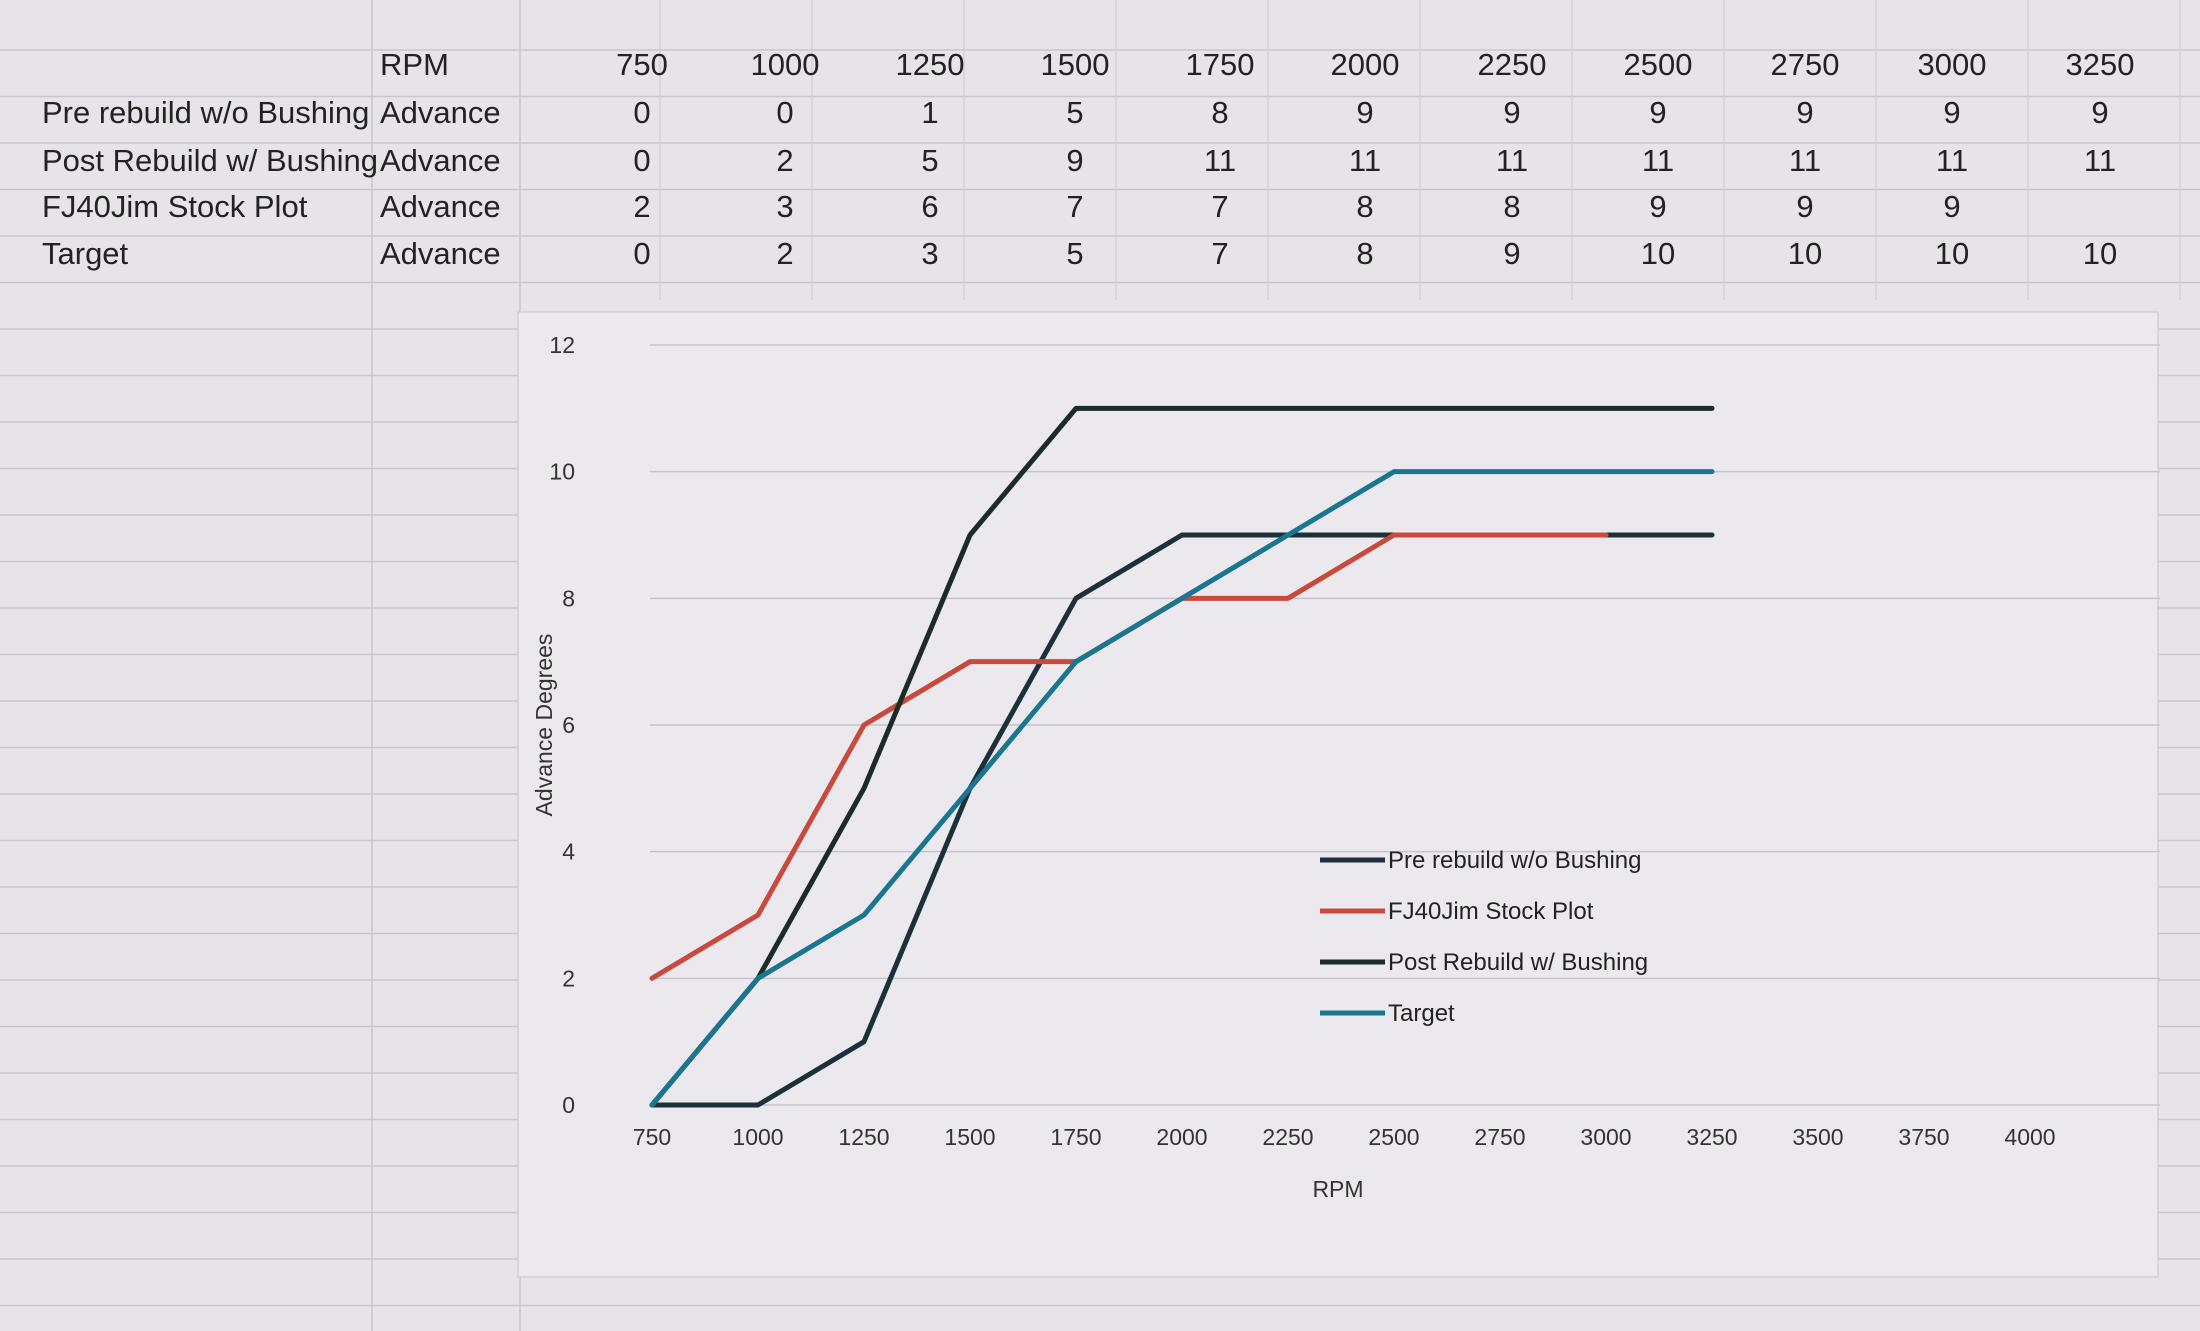 This screenshot has height=1331, width=2200. What do you see at coordinates (1805, 64) in the screenshot?
I see `rpm-header-cell: 2750` at bounding box center [1805, 64].